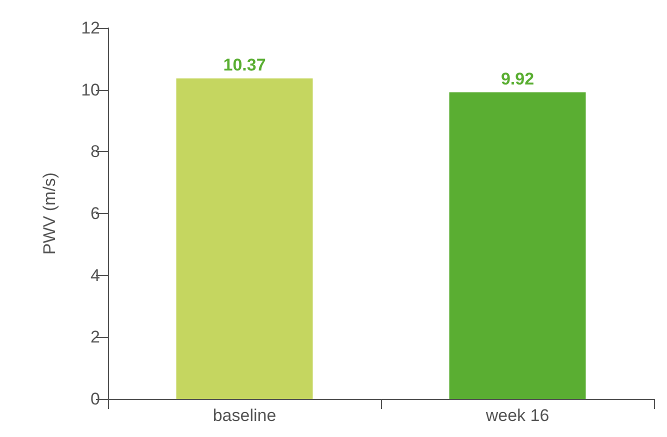  What do you see at coordinates (517, 415) in the screenshot?
I see `x-tick-label: week 16` at bounding box center [517, 415].